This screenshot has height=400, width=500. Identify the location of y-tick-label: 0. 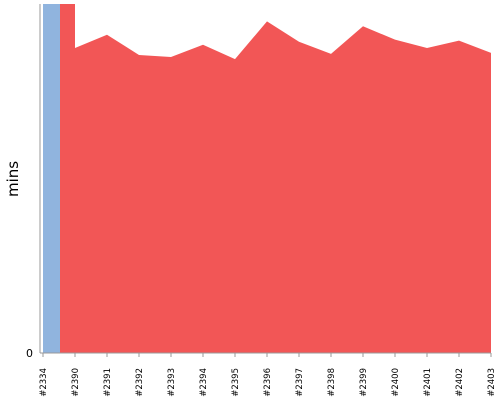
(29, 353).